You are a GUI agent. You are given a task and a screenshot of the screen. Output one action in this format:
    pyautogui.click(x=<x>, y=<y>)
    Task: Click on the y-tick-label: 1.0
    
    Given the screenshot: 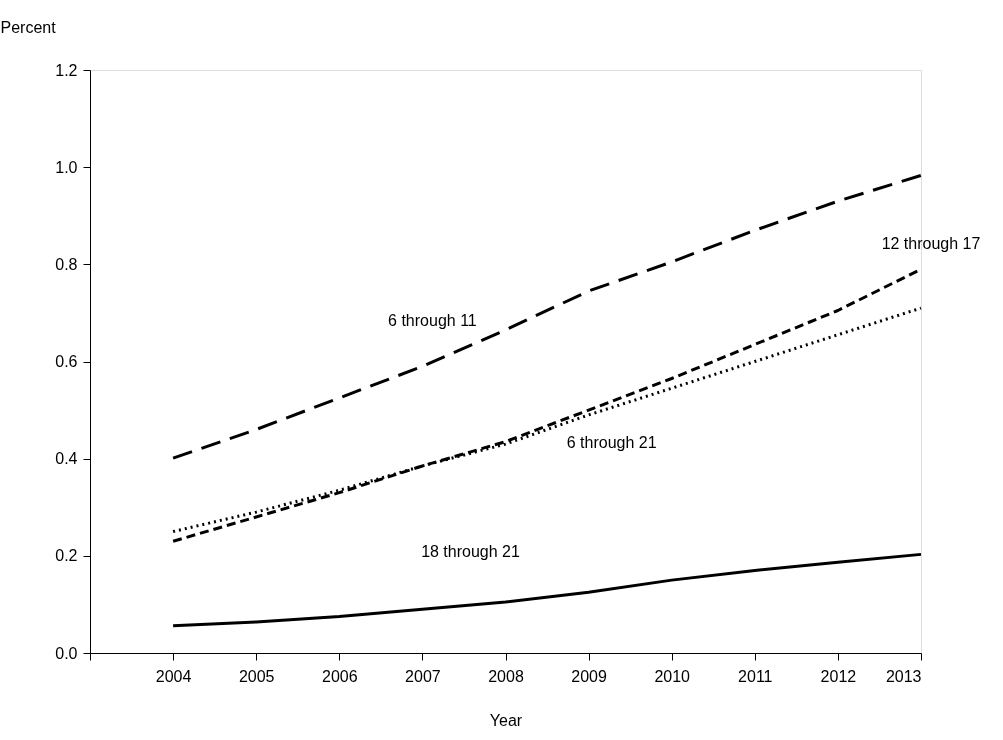 What is the action you would take?
    pyautogui.click(x=66, y=167)
    